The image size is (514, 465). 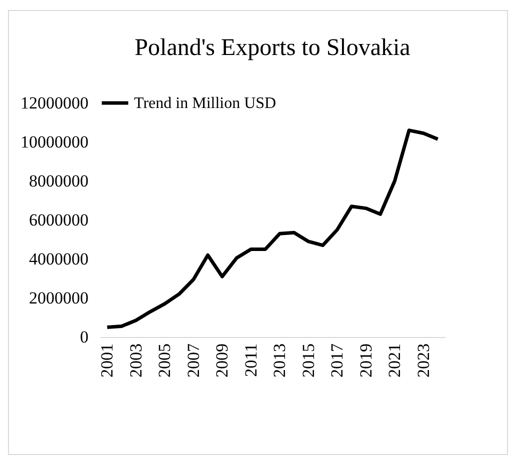 What do you see at coordinates (280, 361) in the screenshot?
I see `x-tick-label: 2013` at bounding box center [280, 361].